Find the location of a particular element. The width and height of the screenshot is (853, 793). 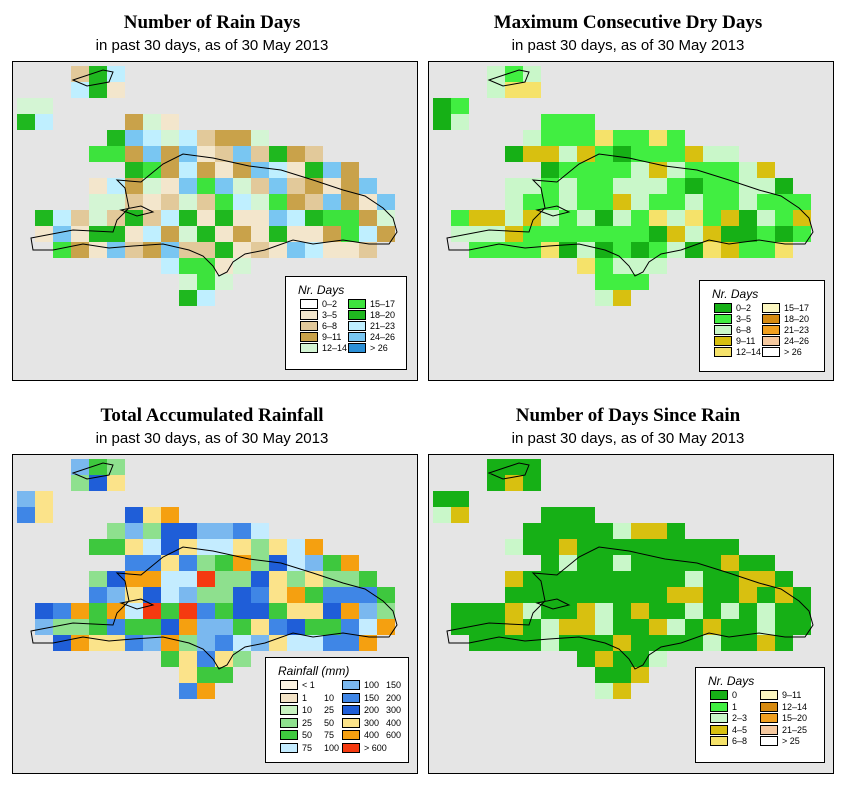

legend-label: > 25 is located at coordinates (791, 741).